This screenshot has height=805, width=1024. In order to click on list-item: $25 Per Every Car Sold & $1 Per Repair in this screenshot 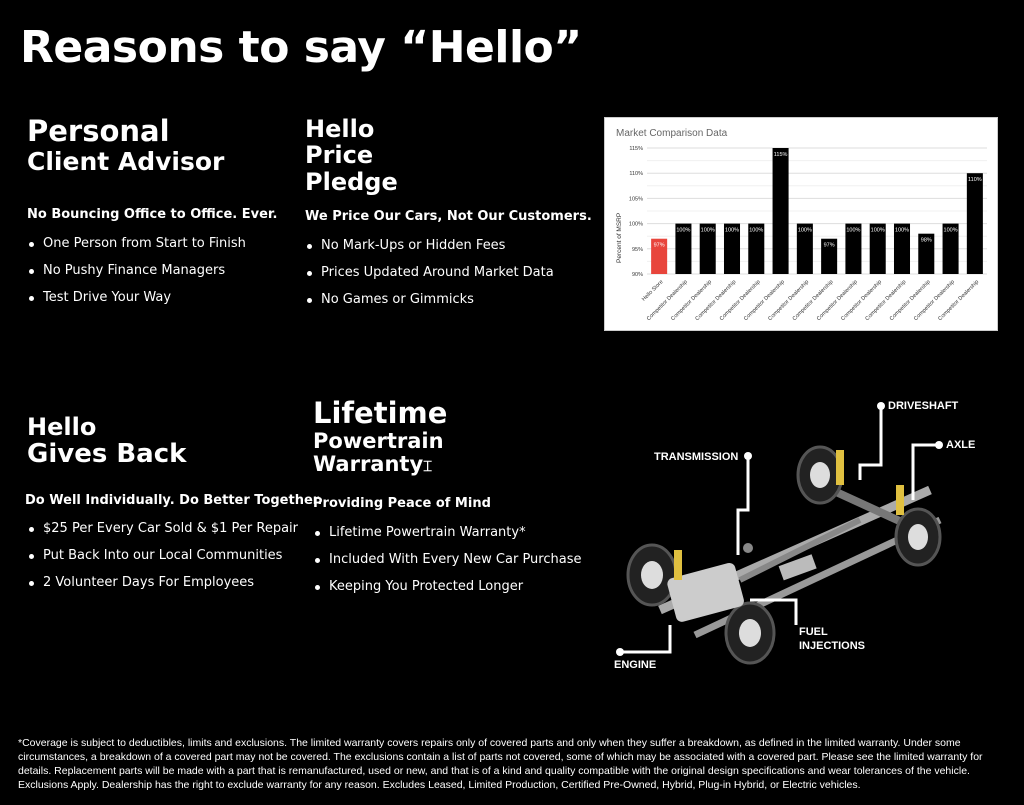, I will do `click(174, 528)`.